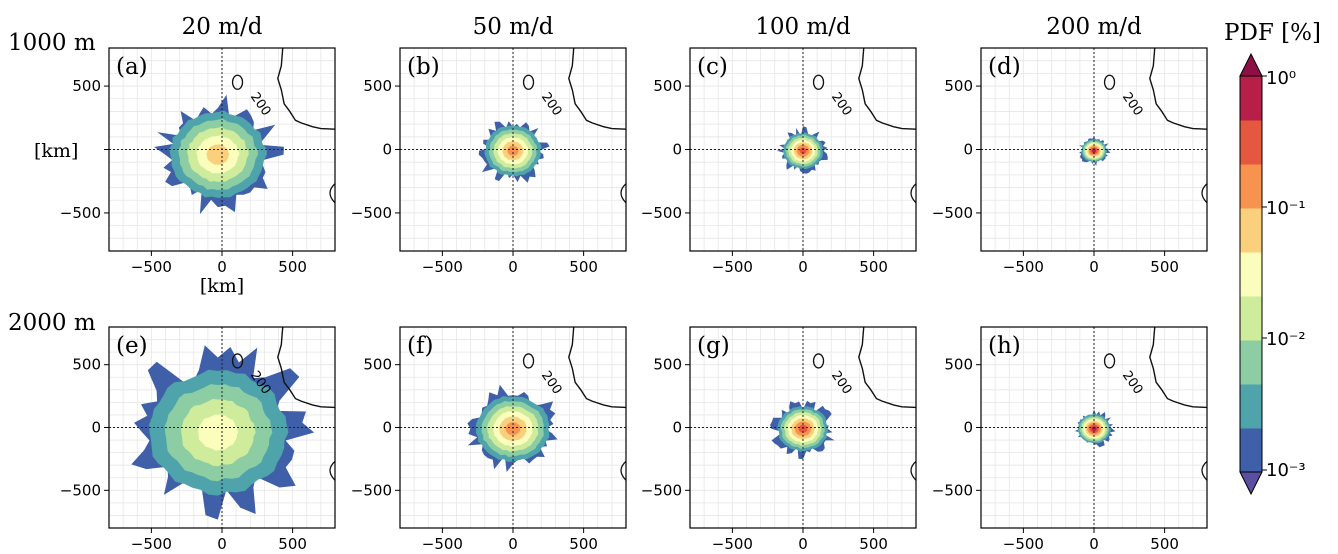 The image size is (1338, 554). What do you see at coordinates (423, 67) in the screenshot?
I see `panel-label: (b)` at bounding box center [423, 67].